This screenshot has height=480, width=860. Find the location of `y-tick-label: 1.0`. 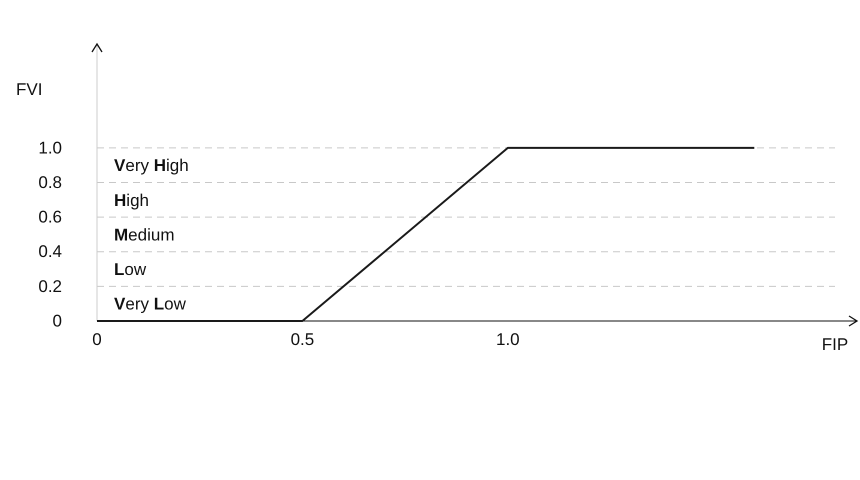

y-tick-label: 1.0 is located at coordinates (50, 148).